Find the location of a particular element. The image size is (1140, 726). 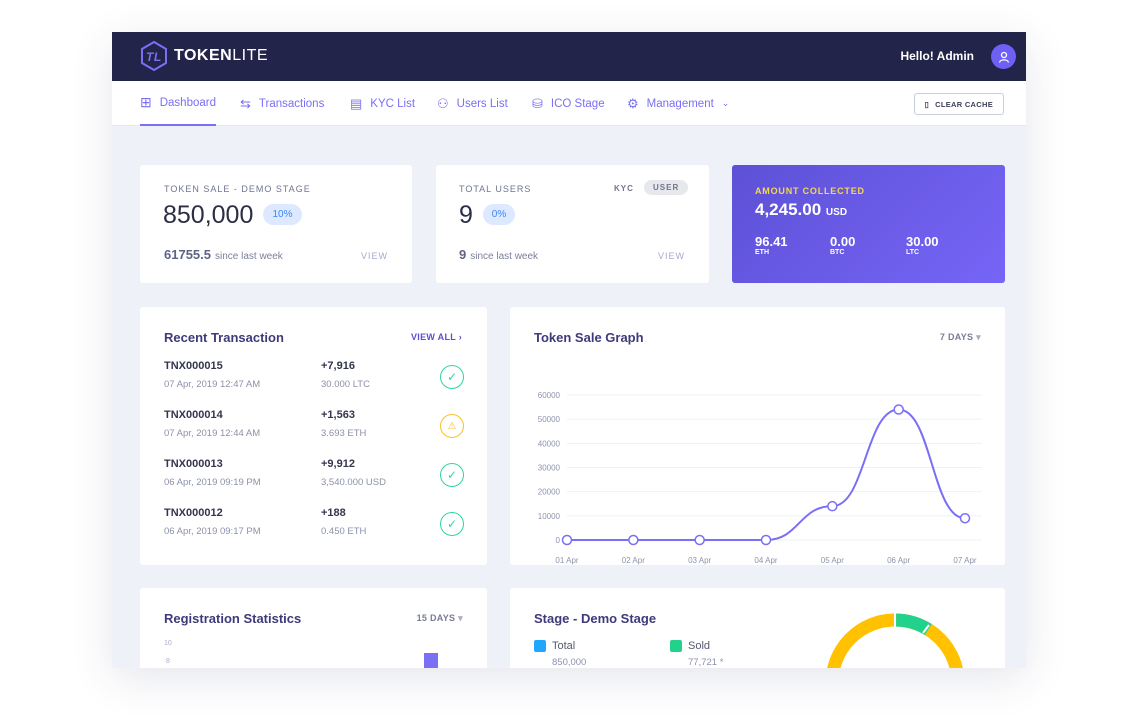

card-title: Registration Statistics is located at coordinates (233, 618).